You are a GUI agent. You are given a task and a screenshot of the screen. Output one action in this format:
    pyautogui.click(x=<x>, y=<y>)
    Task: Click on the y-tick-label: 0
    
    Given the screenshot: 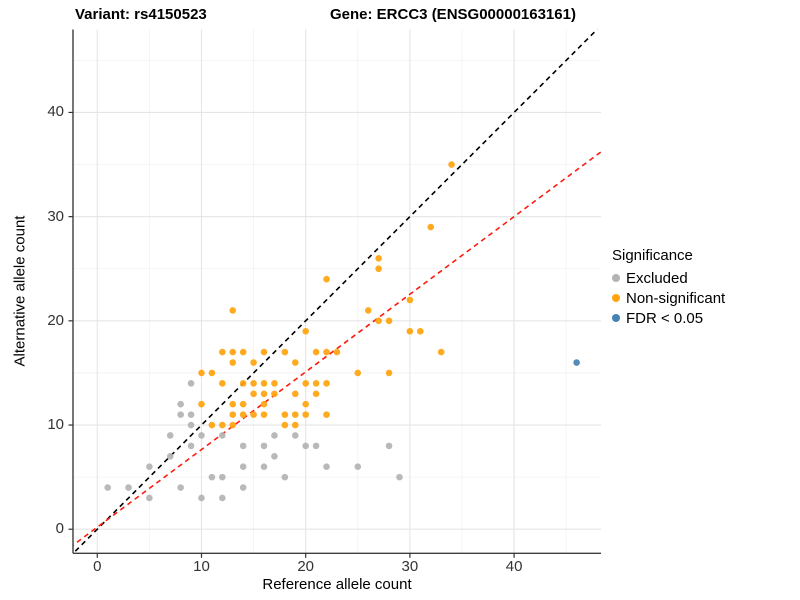 What is the action you would take?
    pyautogui.click(x=59, y=529)
    